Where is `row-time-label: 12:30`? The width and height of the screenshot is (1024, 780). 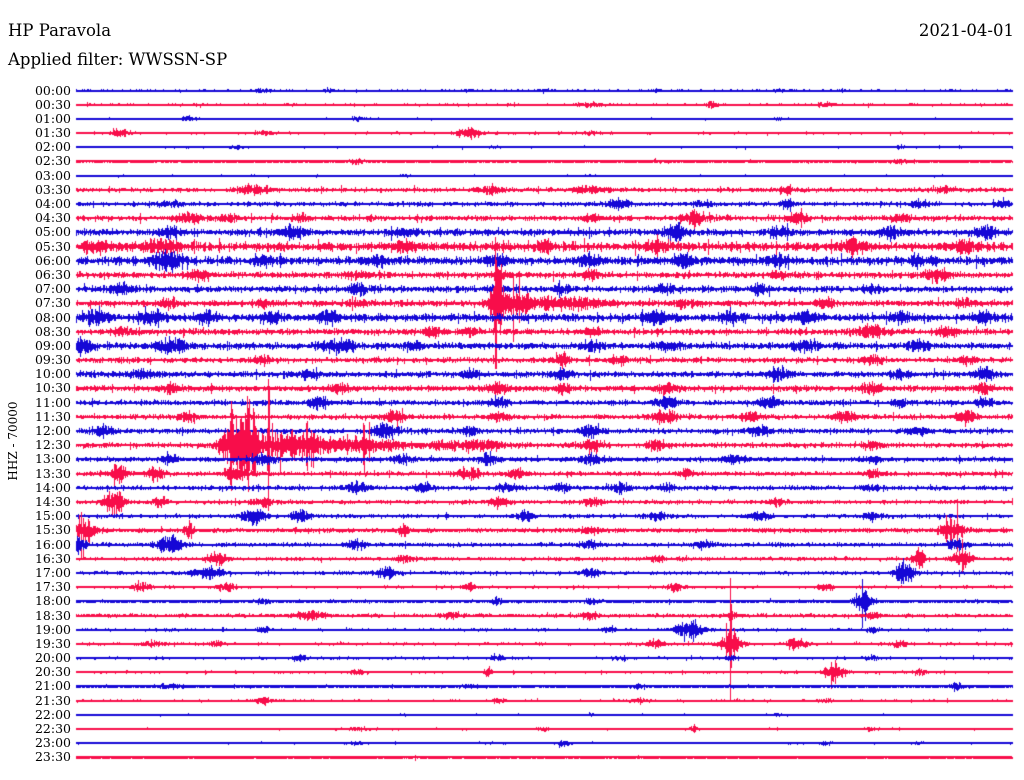 row-time-label: 12:30 is located at coordinates (52, 445).